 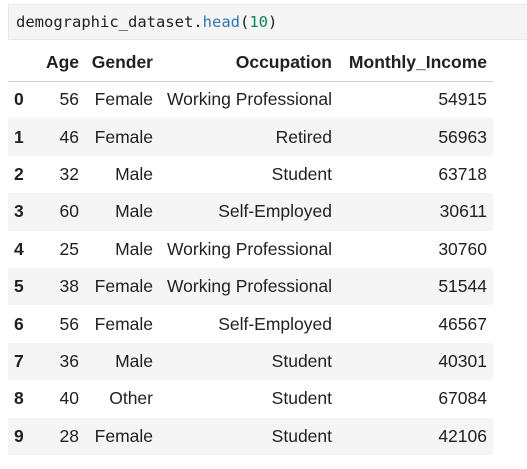 What do you see at coordinates (462, 435) in the screenshot?
I see `cell-monthly-income: 42106` at bounding box center [462, 435].